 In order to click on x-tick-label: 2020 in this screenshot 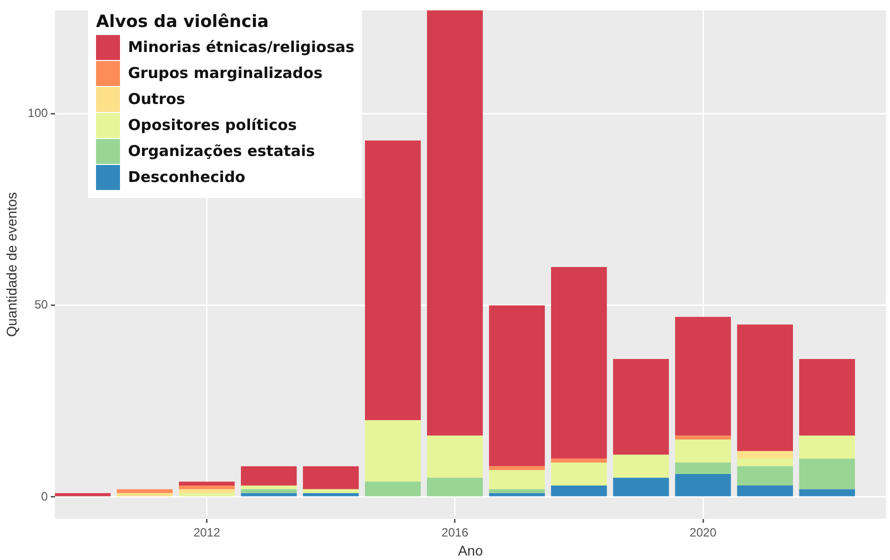, I will do `click(703, 532)`.